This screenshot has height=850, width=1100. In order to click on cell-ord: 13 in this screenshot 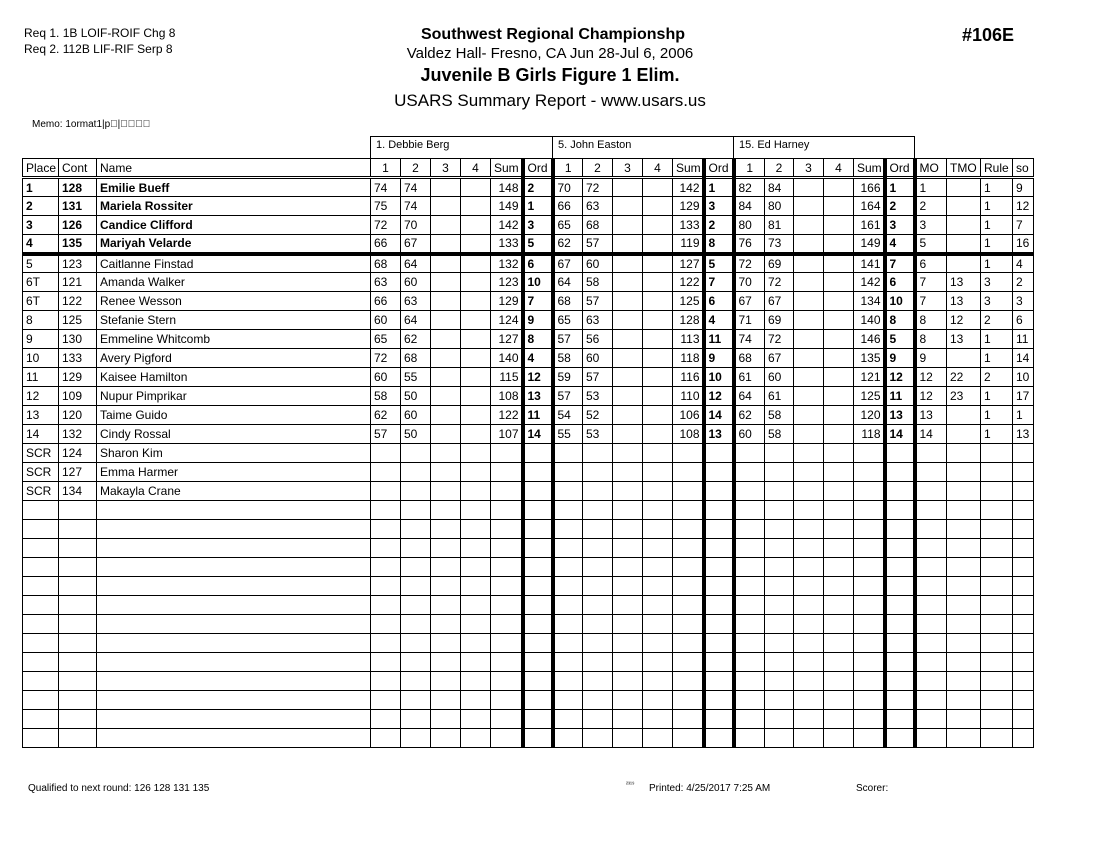, I will do `click(898, 415)`.